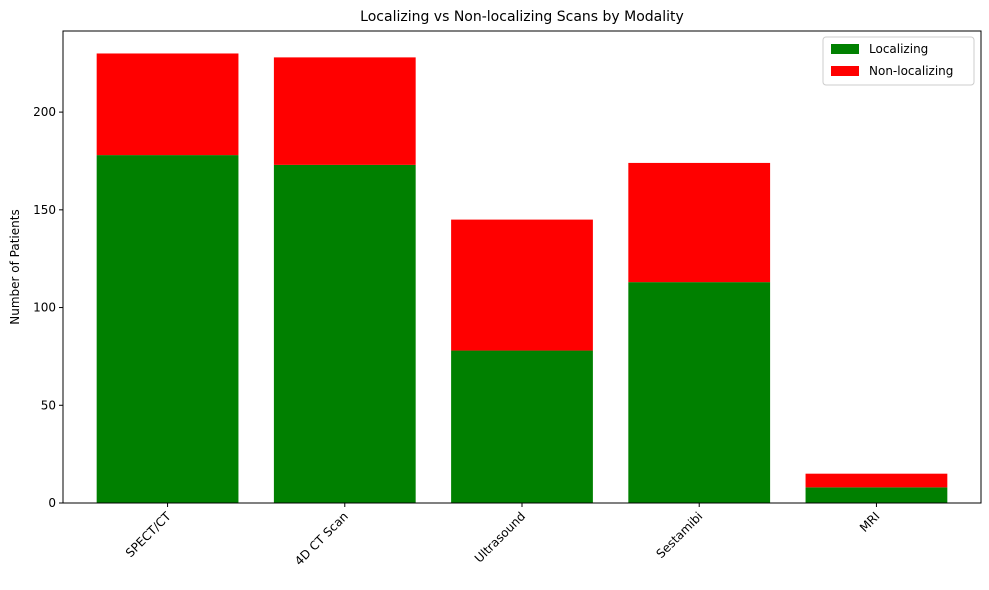 The image size is (989, 590). Describe the element at coordinates (44, 308) in the screenshot. I see `y-tick-label: 100` at that location.